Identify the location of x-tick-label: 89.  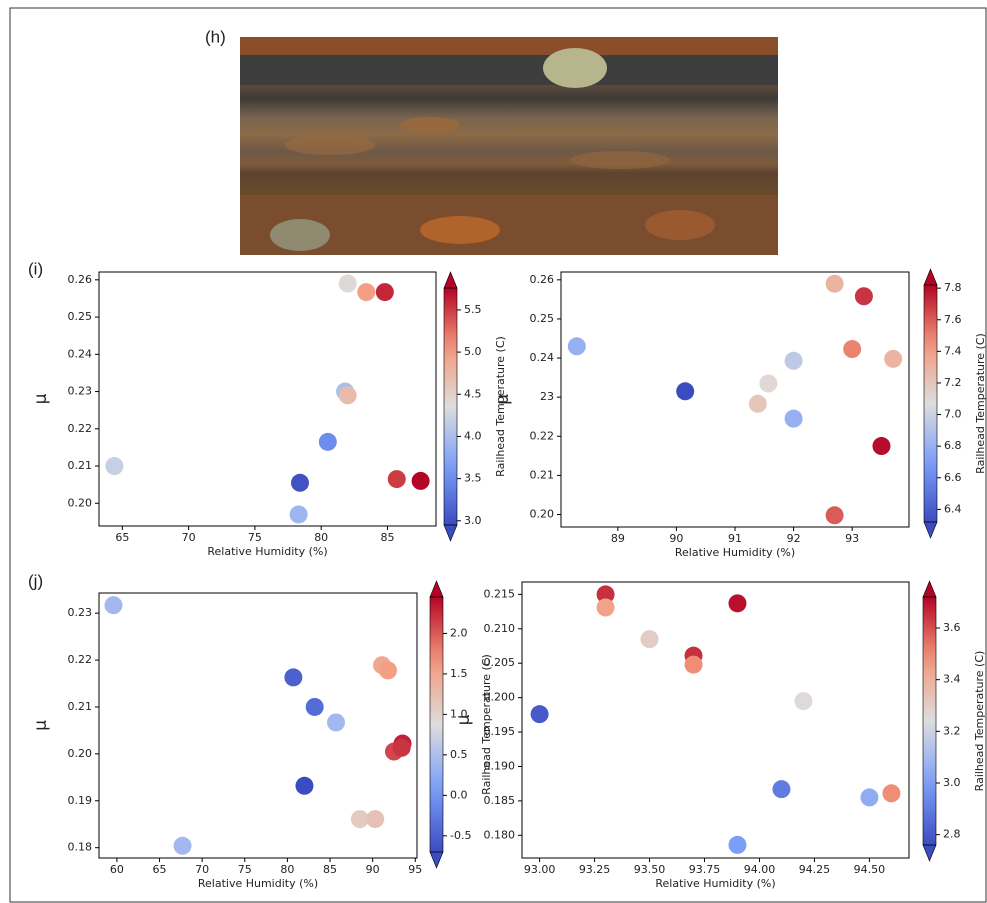
(618, 538).